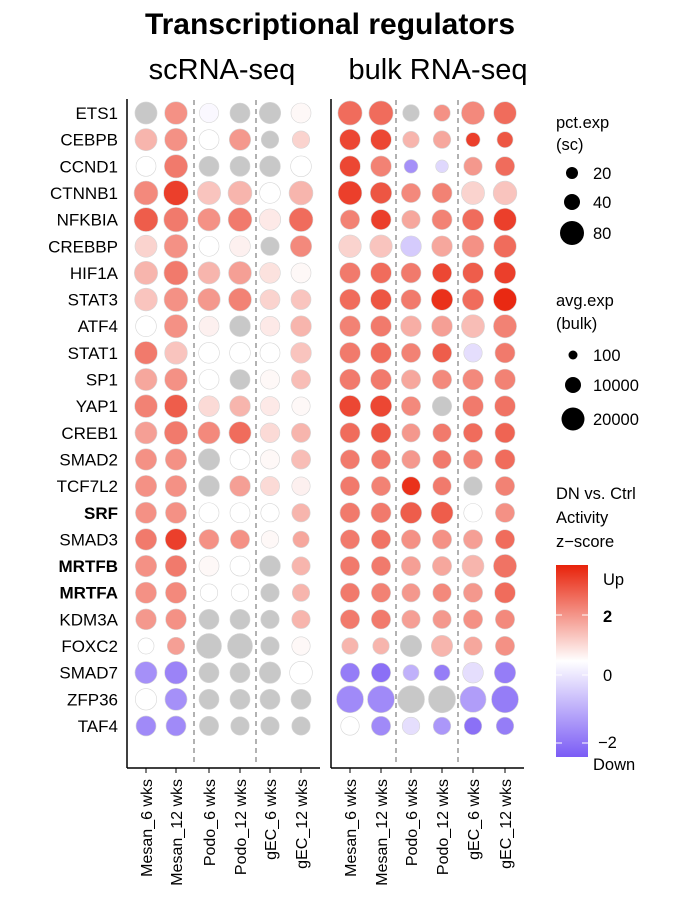 This screenshot has width=685, height=921. What do you see at coordinates (98, 326) in the screenshot?
I see `gene-label: ATF4` at bounding box center [98, 326].